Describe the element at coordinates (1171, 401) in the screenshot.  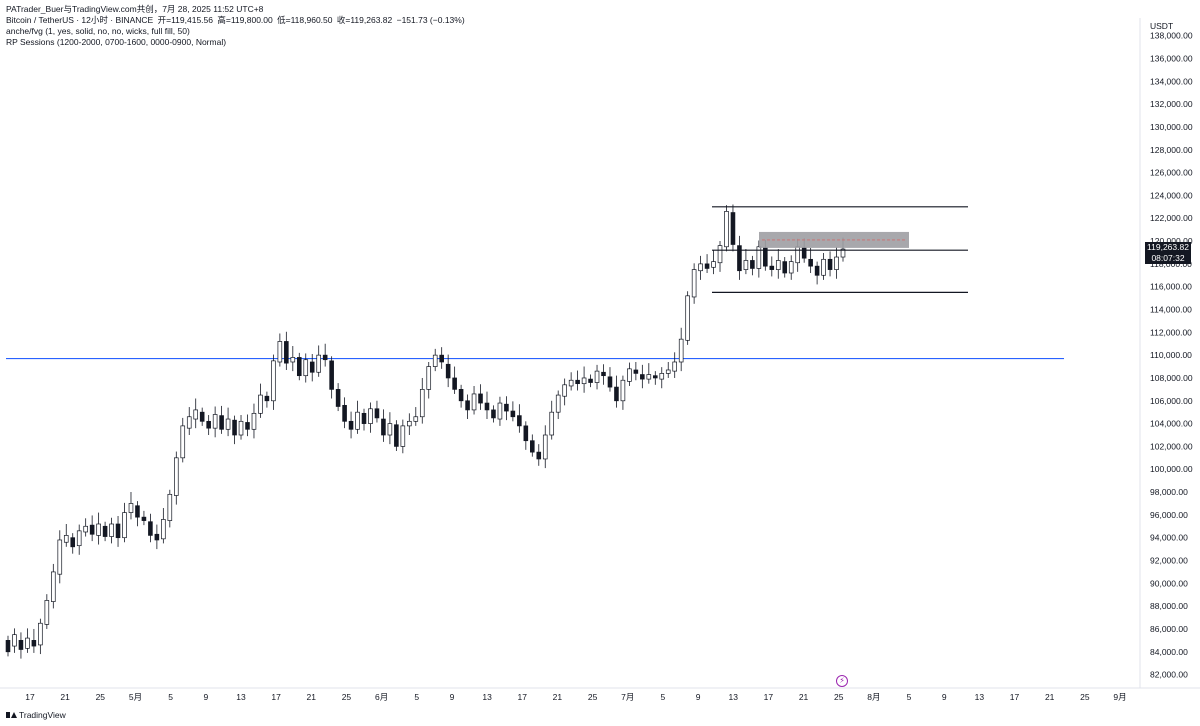
I see `y-tick-label: 106,000.00` at that location.